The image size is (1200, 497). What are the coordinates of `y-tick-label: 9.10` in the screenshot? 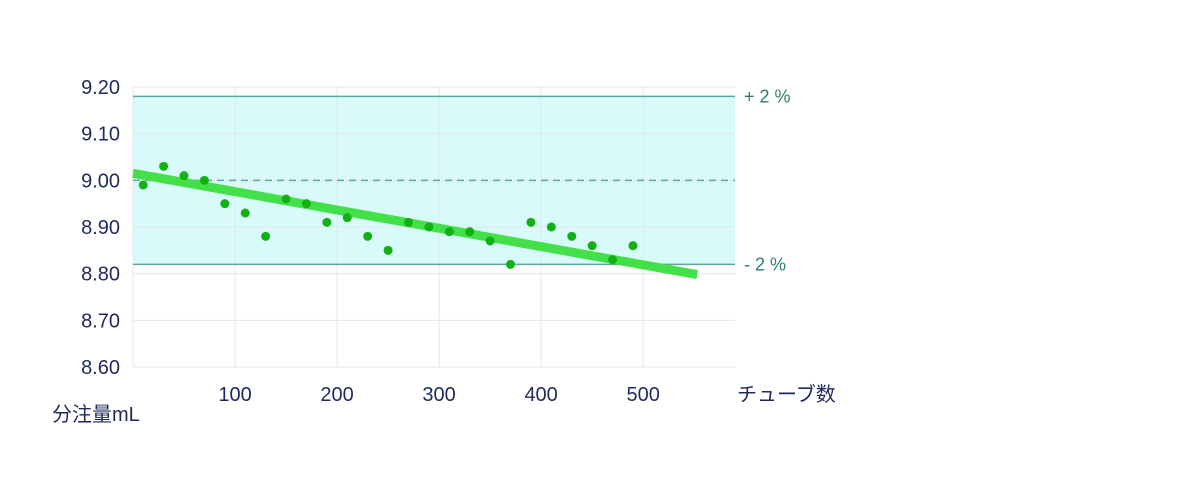 It's located at (100, 135).